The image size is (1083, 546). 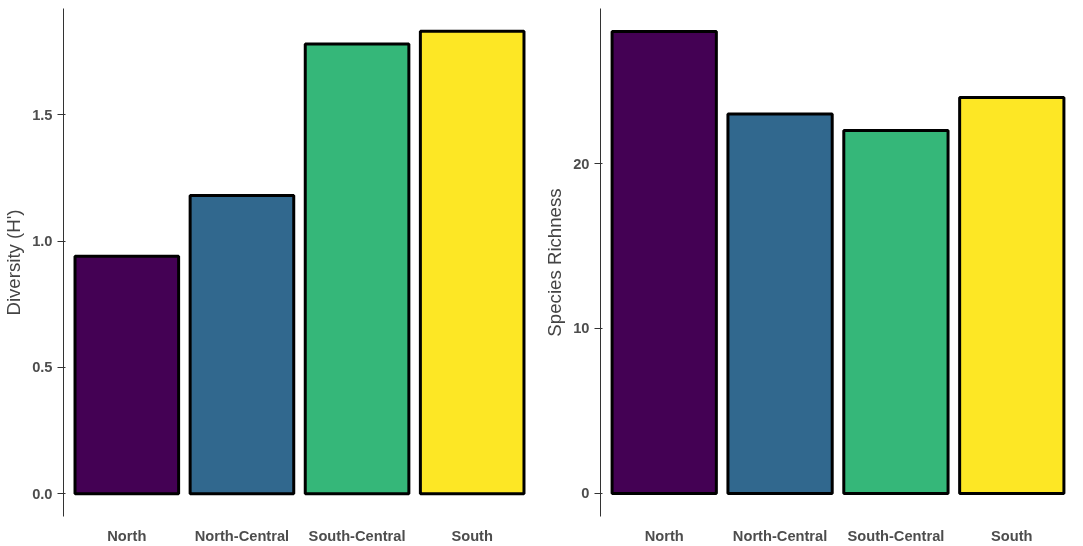 I want to click on y-tick-label: 0.0, so click(x=42, y=493).